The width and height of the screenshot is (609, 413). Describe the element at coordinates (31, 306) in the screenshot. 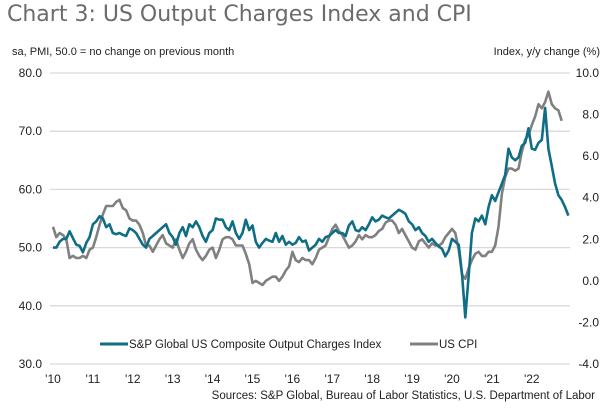

I see `left-tick-label: 40.0` at that location.